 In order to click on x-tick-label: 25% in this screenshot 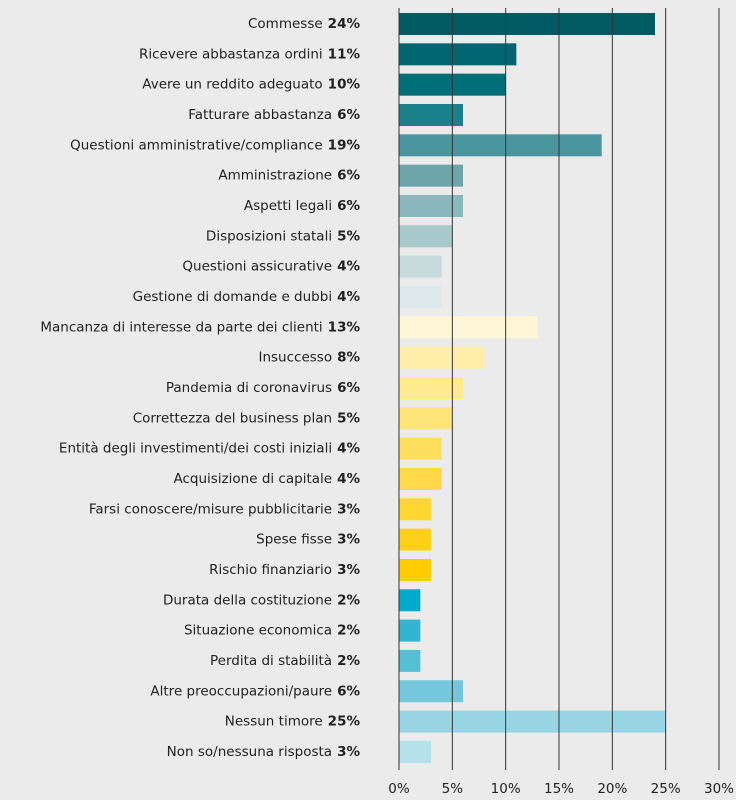, I will do `click(666, 789)`.